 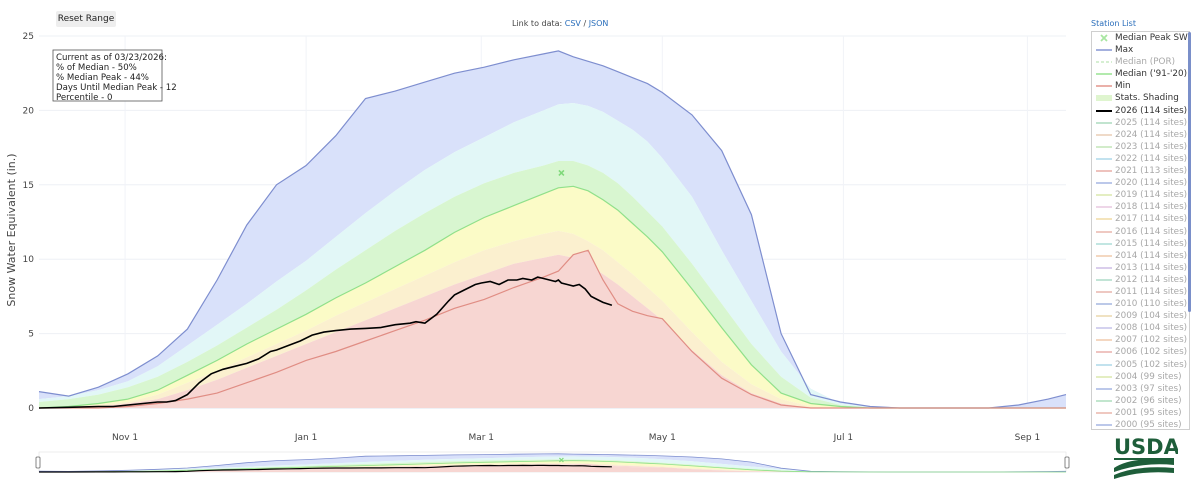 What do you see at coordinates (1148, 425) in the screenshot?
I see `legend-label: 2000 (95 sites)` at bounding box center [1148, 425].